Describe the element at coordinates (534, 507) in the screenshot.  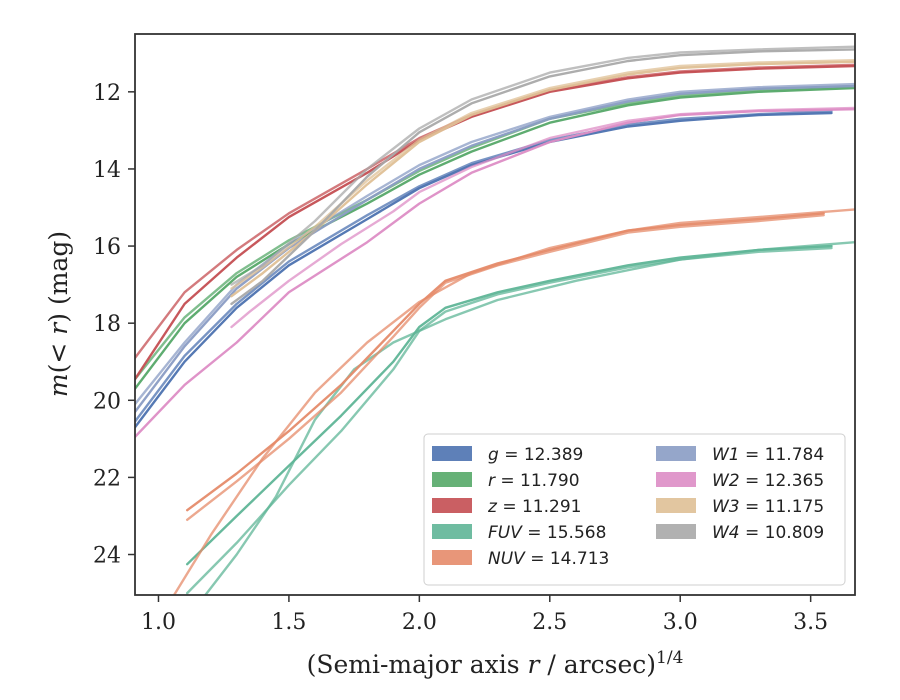
I see `legend-label: z = 11.291` at that location.